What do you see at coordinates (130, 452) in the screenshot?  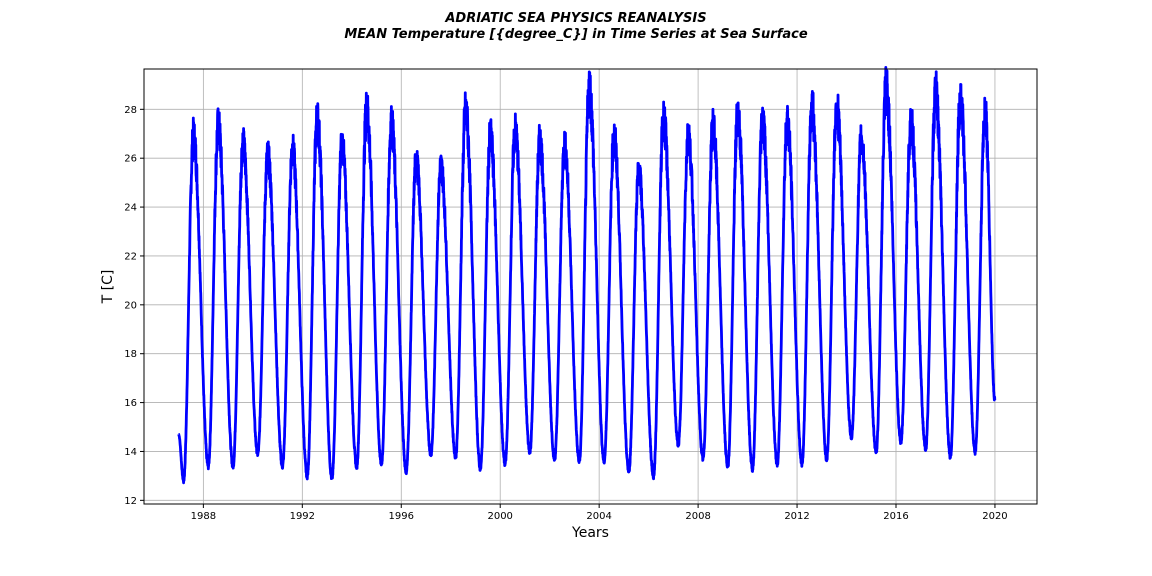 I see `y-tick-label: 14` at bounding box center [130, 452].